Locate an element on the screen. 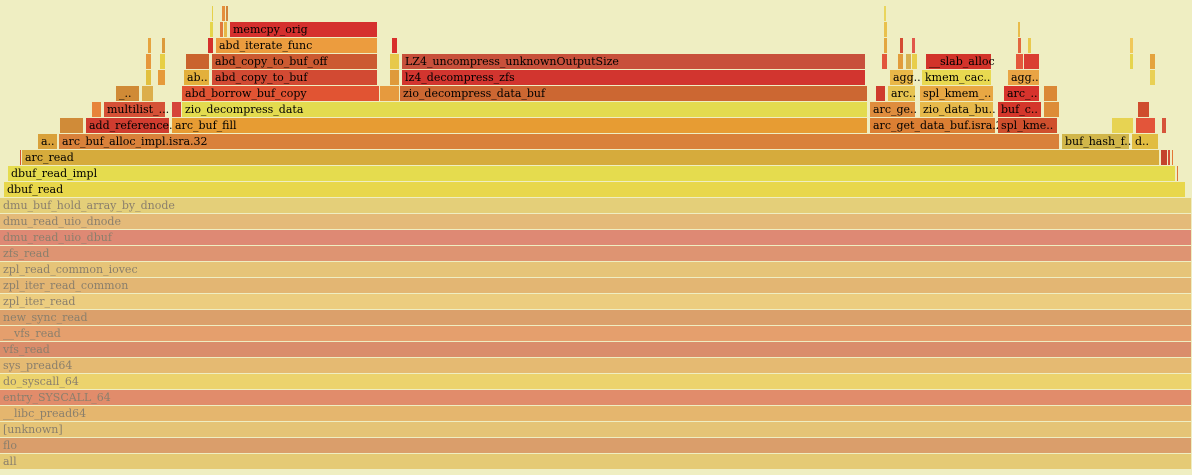  frame-zio-data-bu: zio_data_bu..zio_data_bu.. is located at coordinates (958, 109).